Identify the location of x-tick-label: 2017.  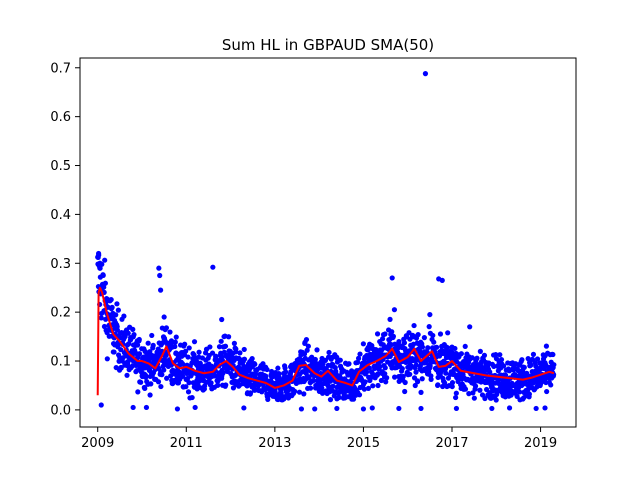
(451, 443).